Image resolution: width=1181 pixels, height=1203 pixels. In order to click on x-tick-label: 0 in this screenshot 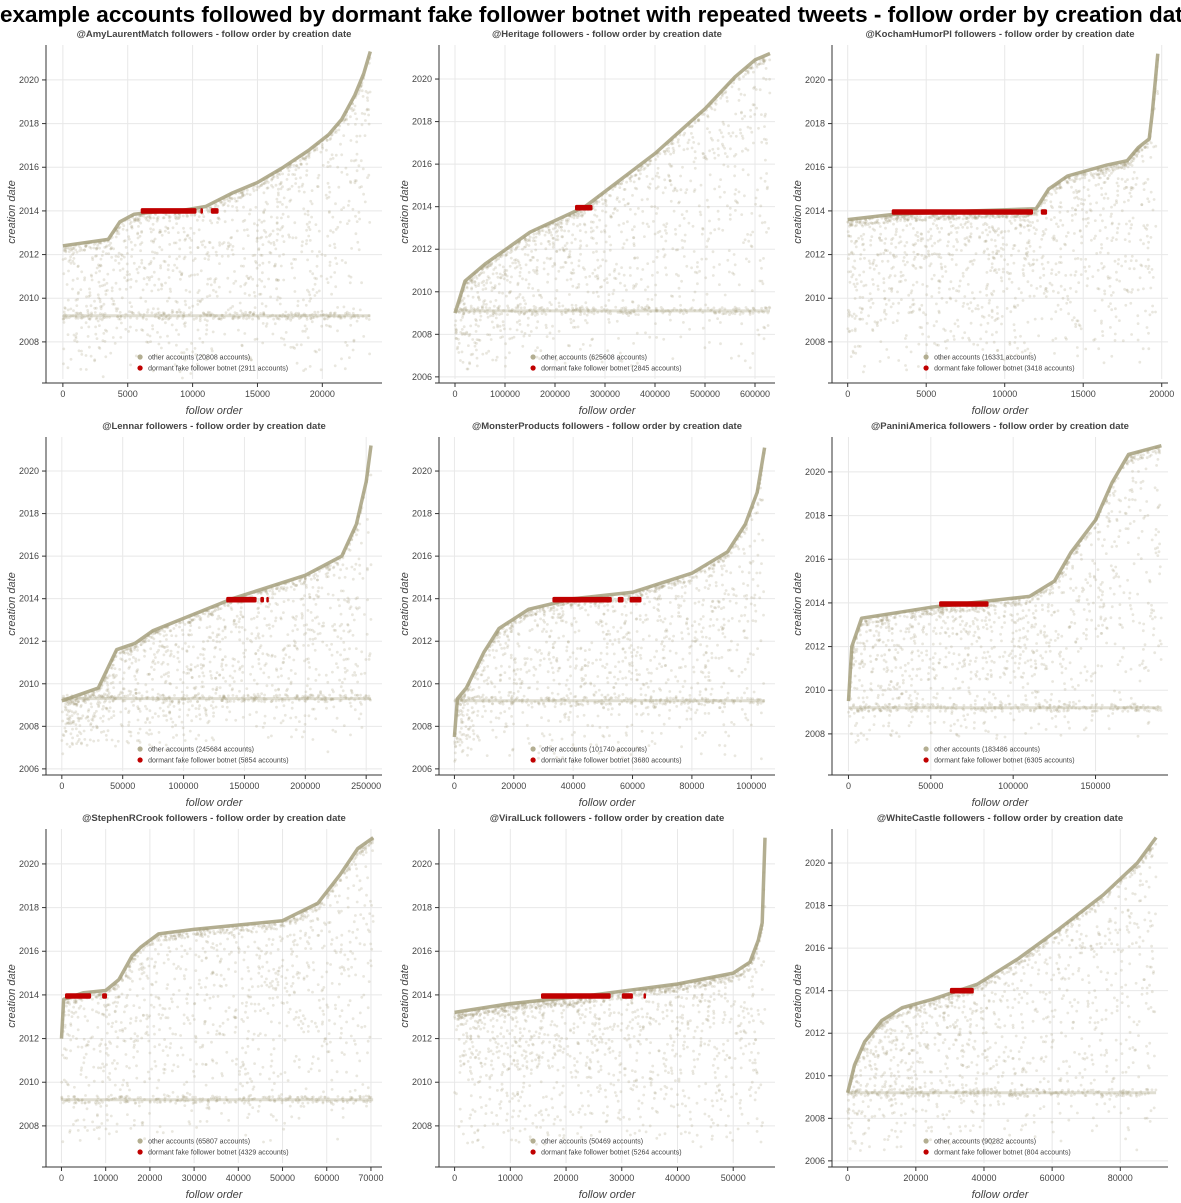, I will do `click(847, 394)`.